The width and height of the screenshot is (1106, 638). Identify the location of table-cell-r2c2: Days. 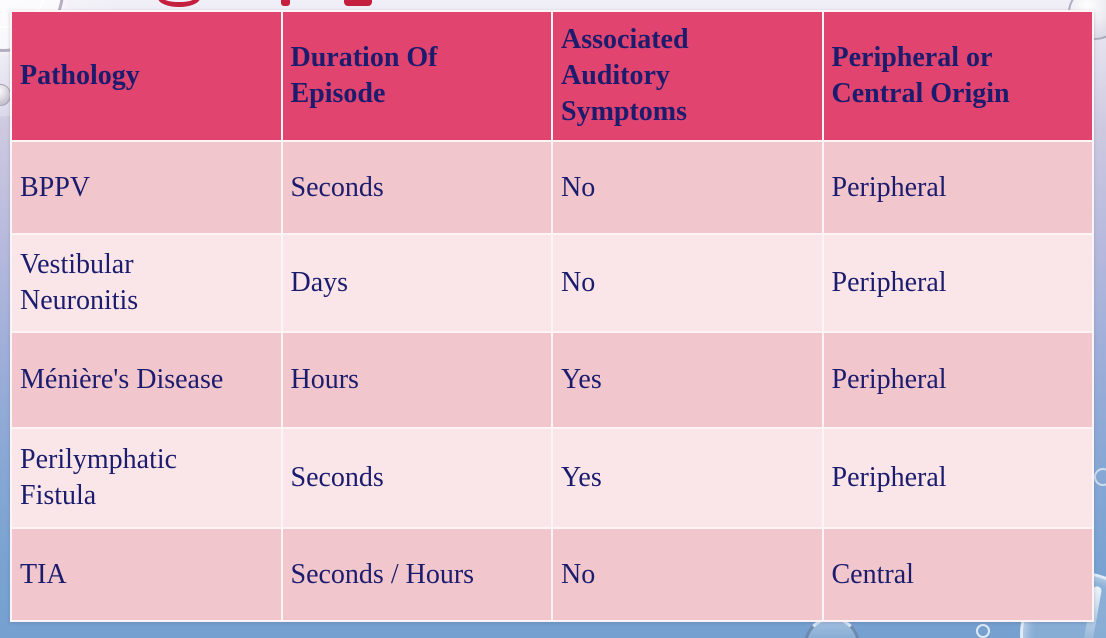
(416, 283).